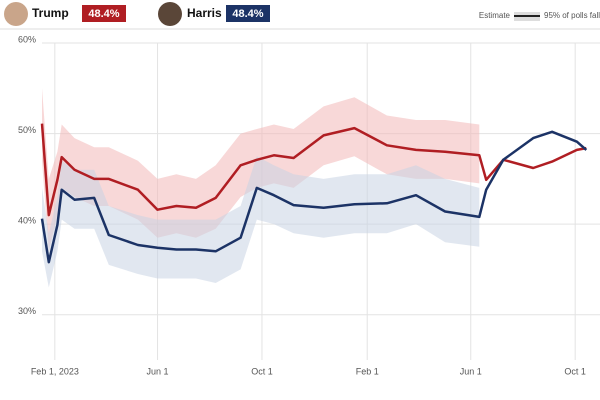 Image resolution: width=600 pixels, height=400 pixels. What do you see at coordinates (204, 13) in the screenshot?
I see `candidate-name: Harris` at bounding box center [204, 13].